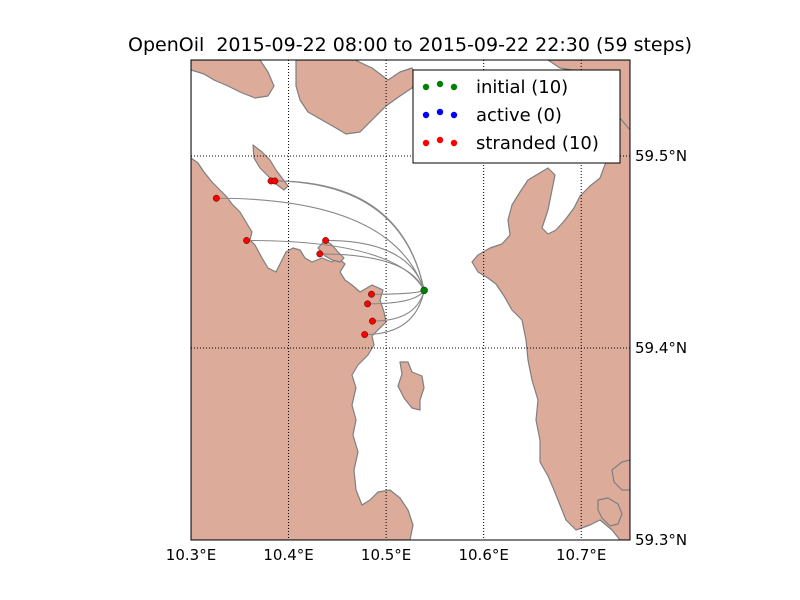 This screenshot has height=600, width=800. I want to click on land-north-top, so click(233, 79).